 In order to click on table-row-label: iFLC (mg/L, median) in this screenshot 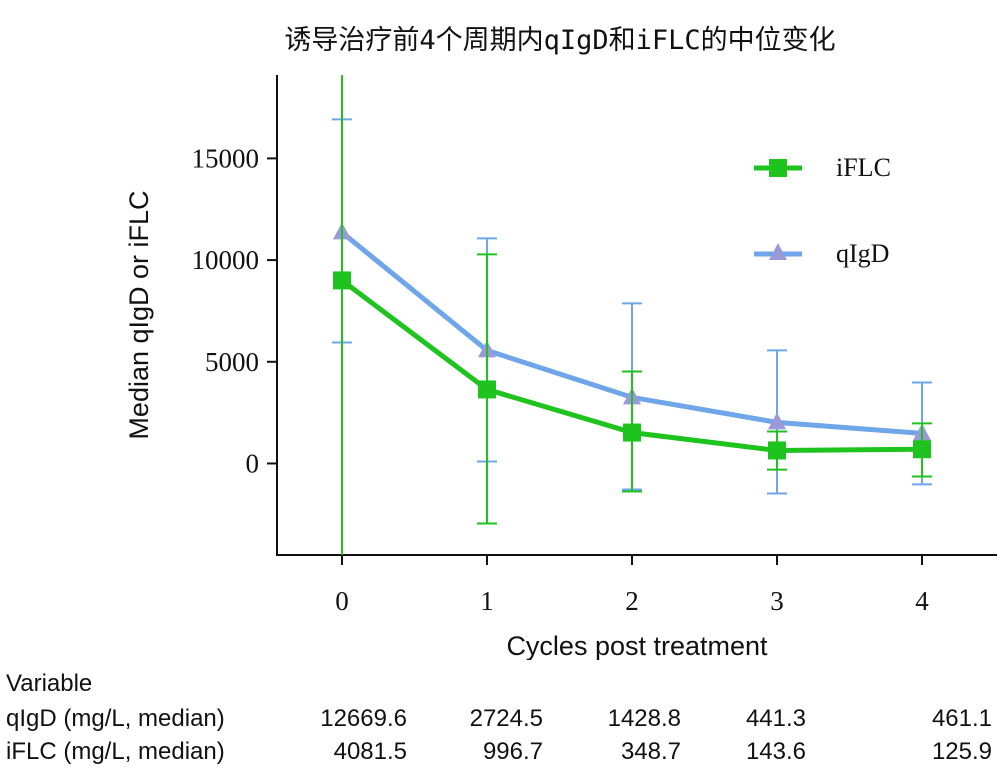, I will do `click(115, 751)`.